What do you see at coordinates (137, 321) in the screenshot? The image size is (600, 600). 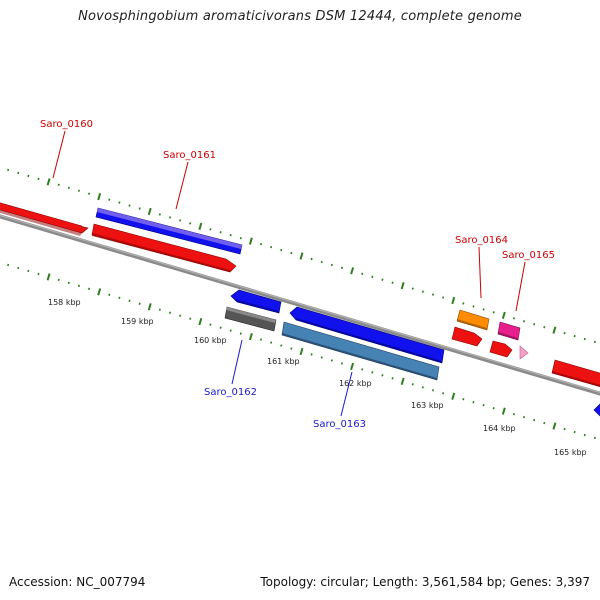 I see `kbp-label-159: 159 kbp` at bounding box center [137, 321].